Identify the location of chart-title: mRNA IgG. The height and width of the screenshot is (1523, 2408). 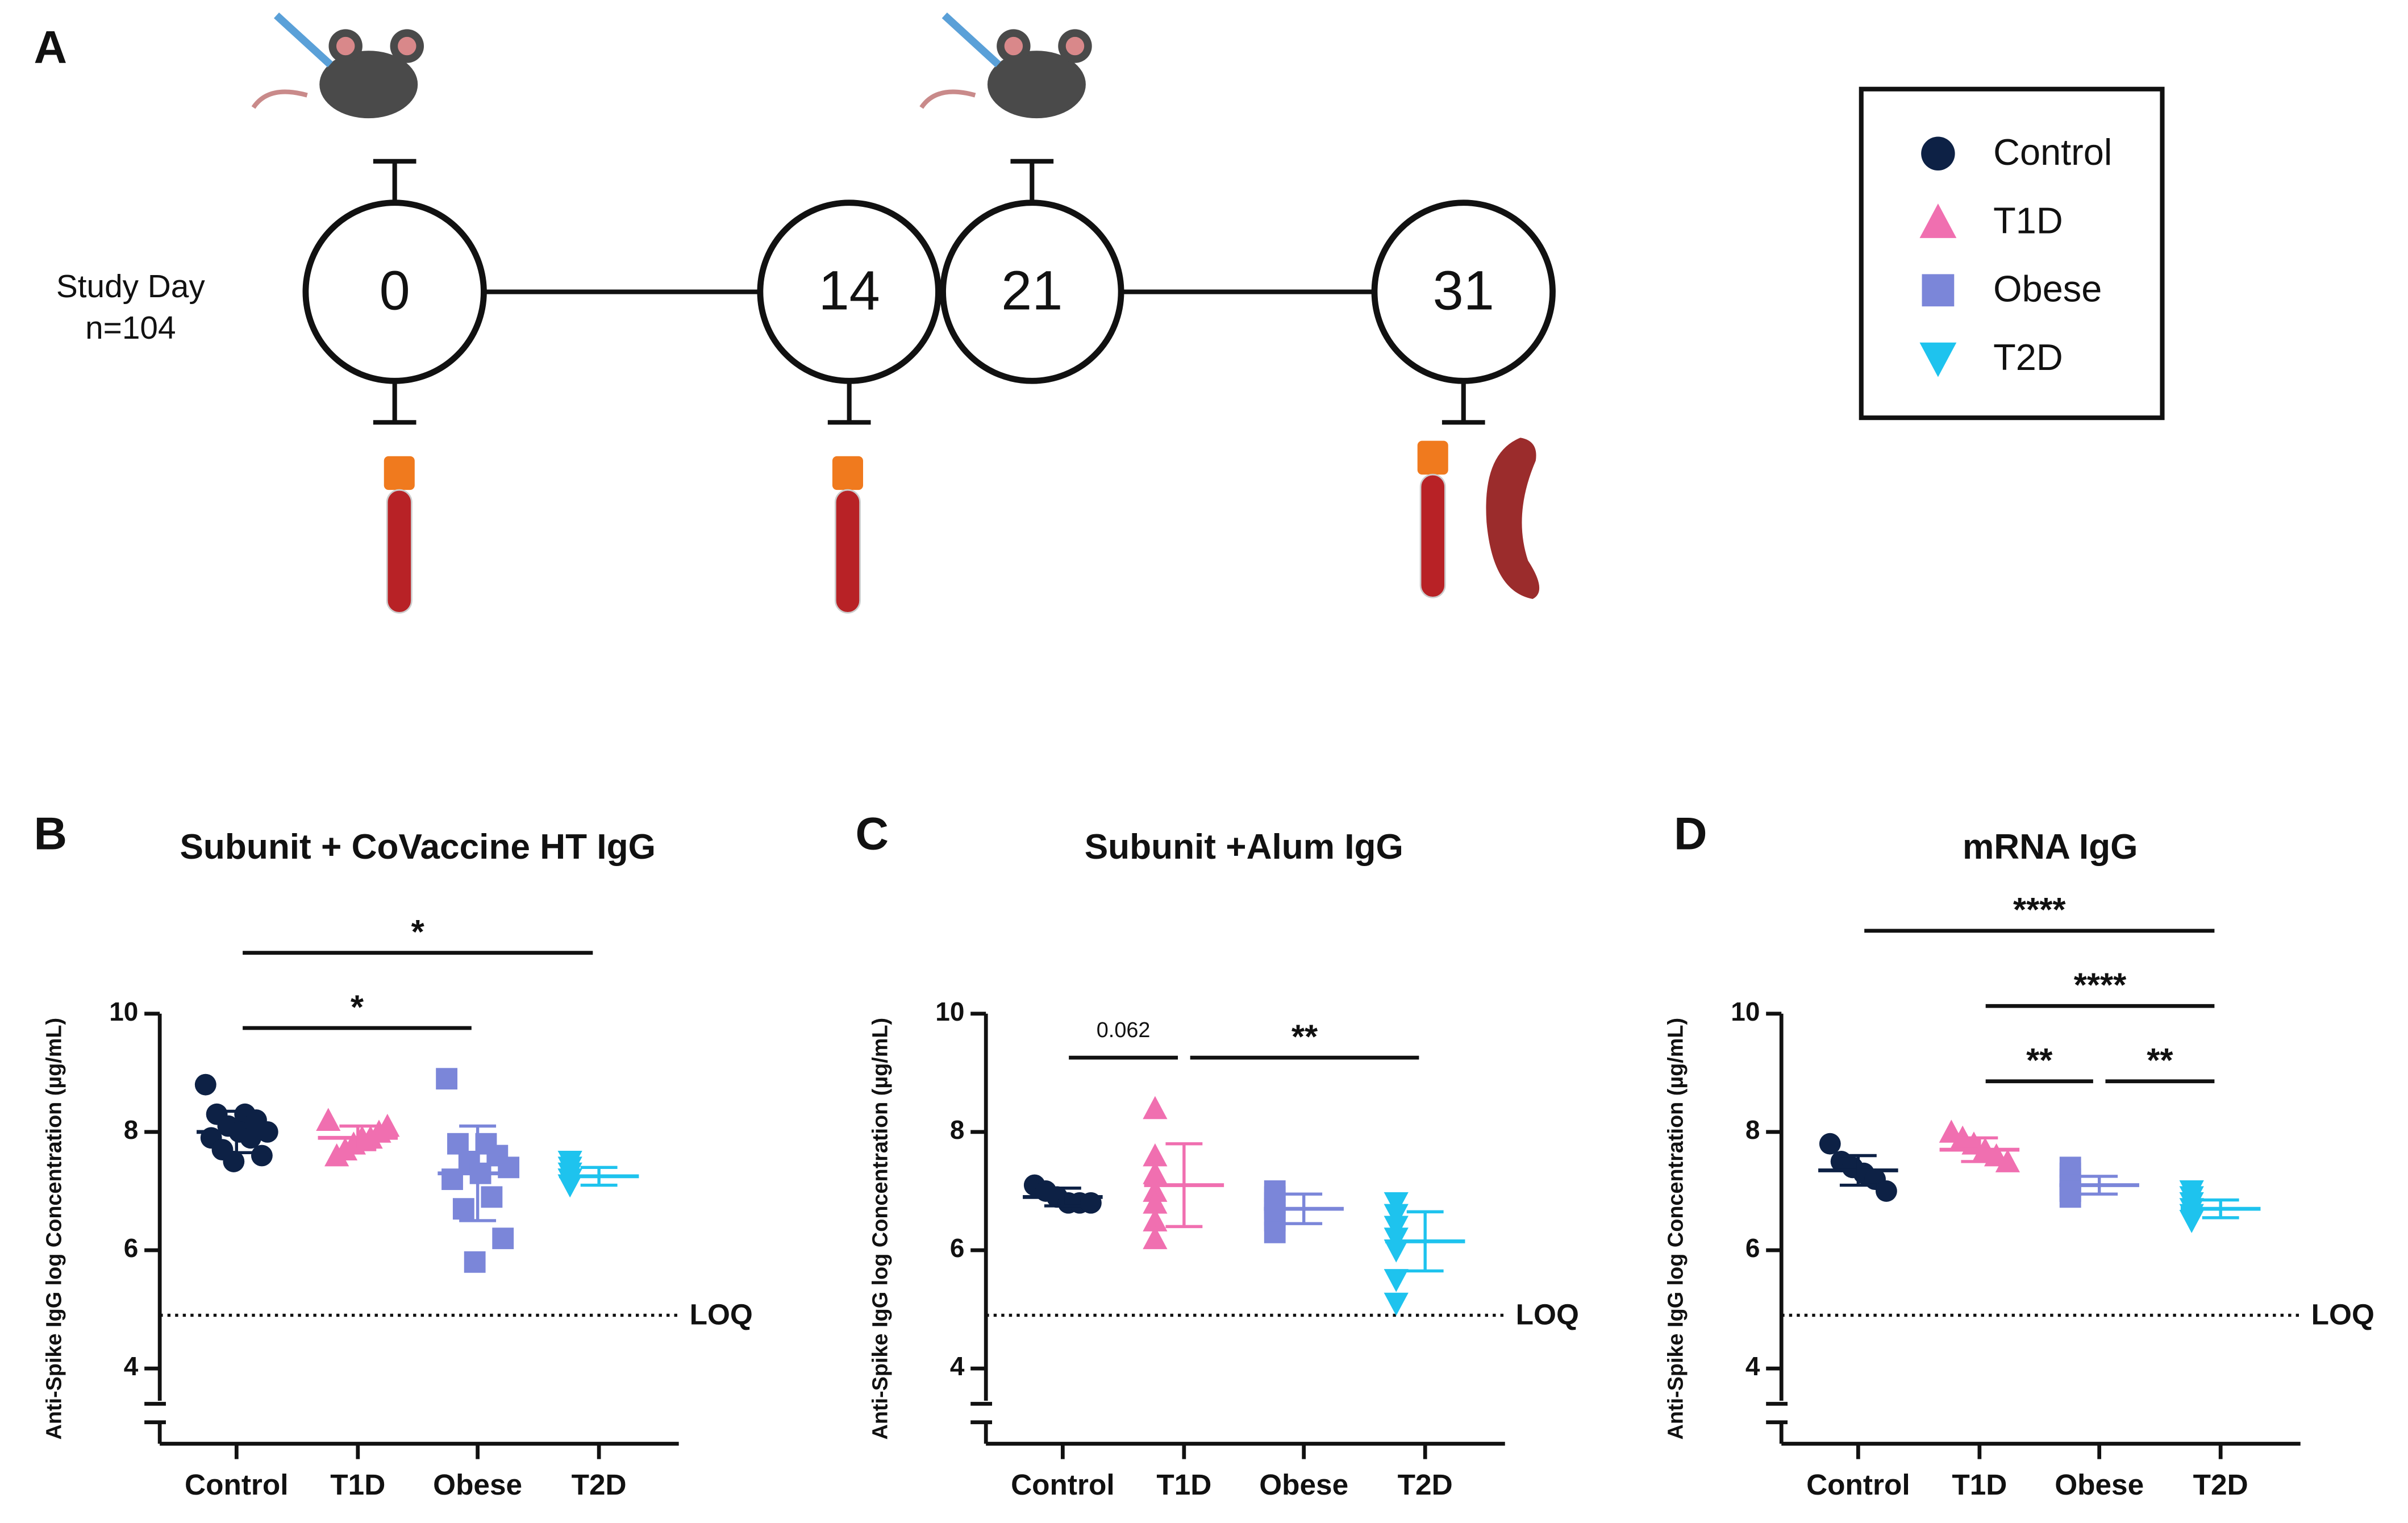
(2050, 847).